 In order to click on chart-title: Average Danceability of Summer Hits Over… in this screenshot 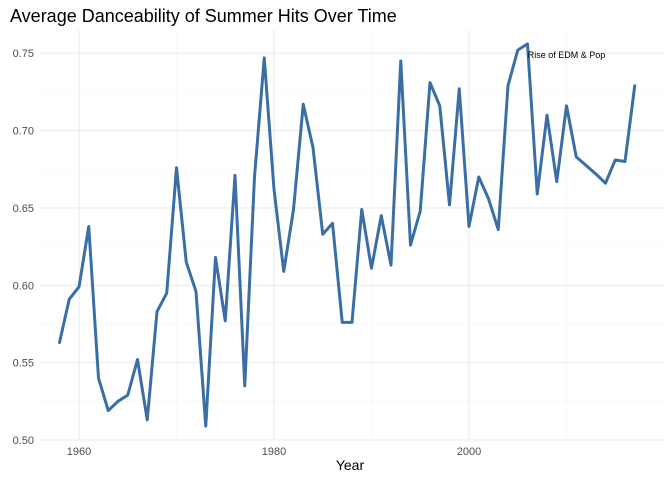, I will do `click(203, 16)`.